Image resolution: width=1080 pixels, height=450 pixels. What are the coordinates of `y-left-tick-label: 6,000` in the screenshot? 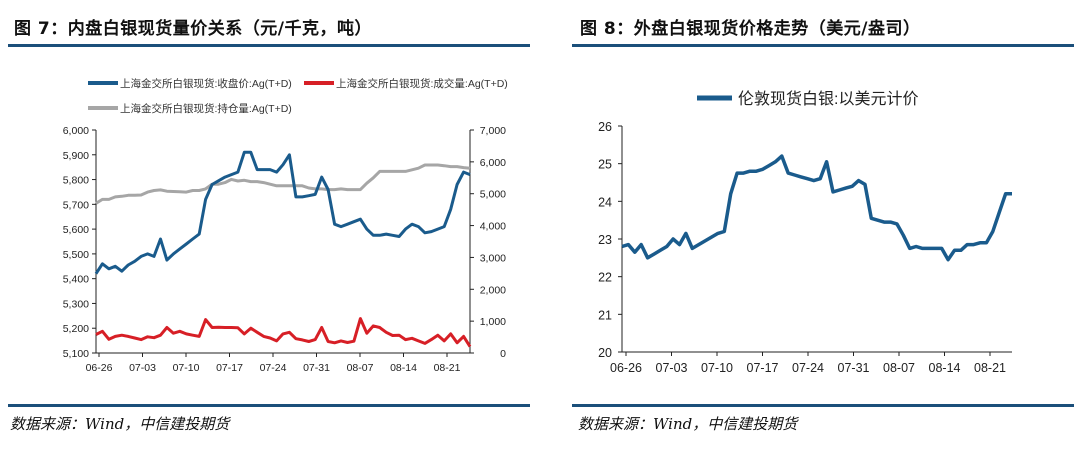 It's located at (76, 131).